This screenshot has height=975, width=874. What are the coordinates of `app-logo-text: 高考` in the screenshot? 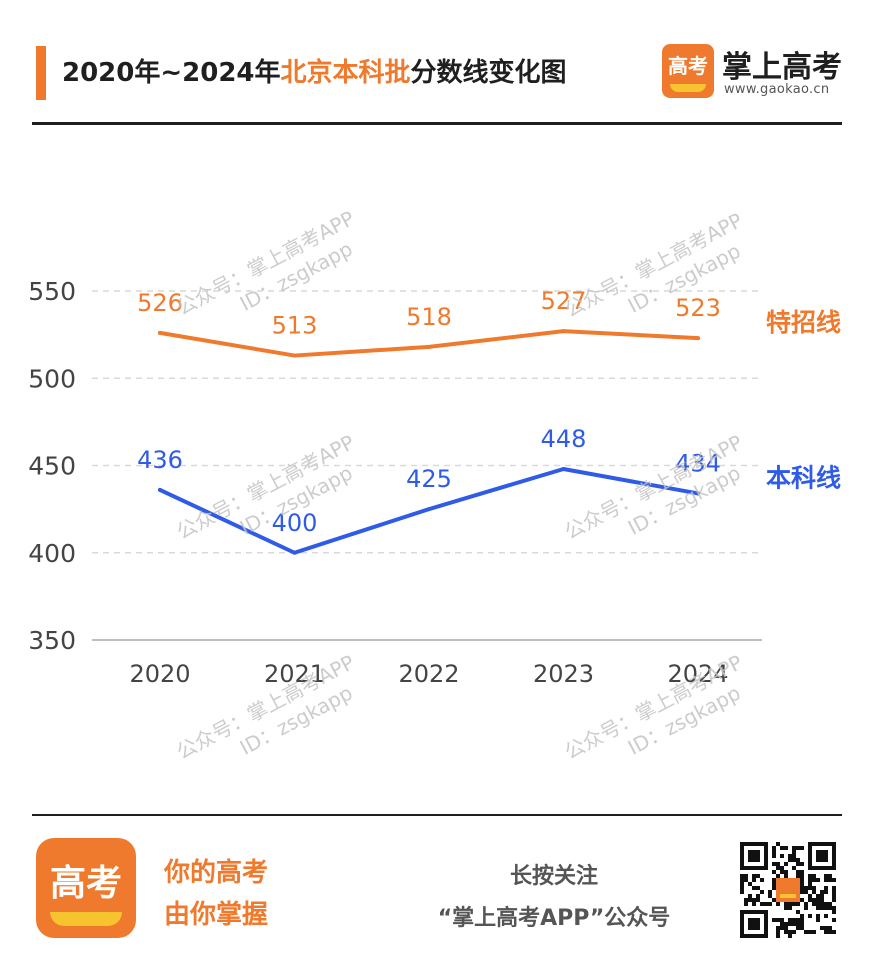 It's located at (85, 883).